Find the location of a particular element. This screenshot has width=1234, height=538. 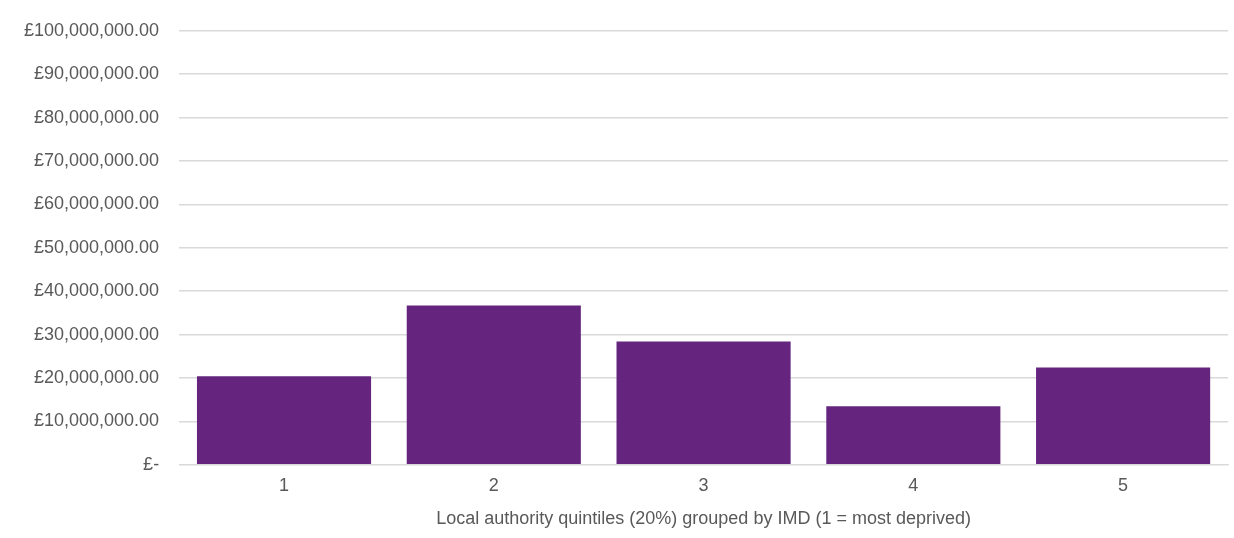

y-tick-label: £10,000,000.00 is located at coordinates (97, 420).